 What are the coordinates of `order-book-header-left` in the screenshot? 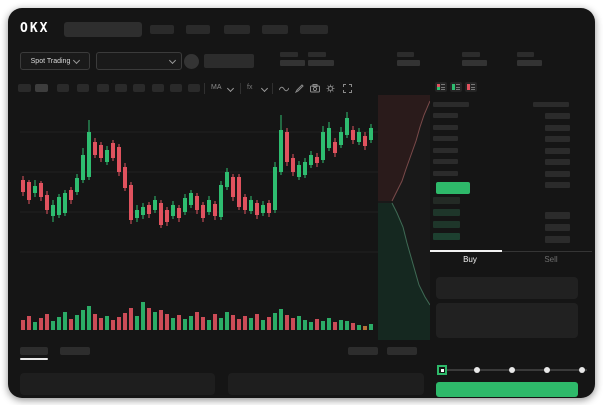 It's located at (451, 104).